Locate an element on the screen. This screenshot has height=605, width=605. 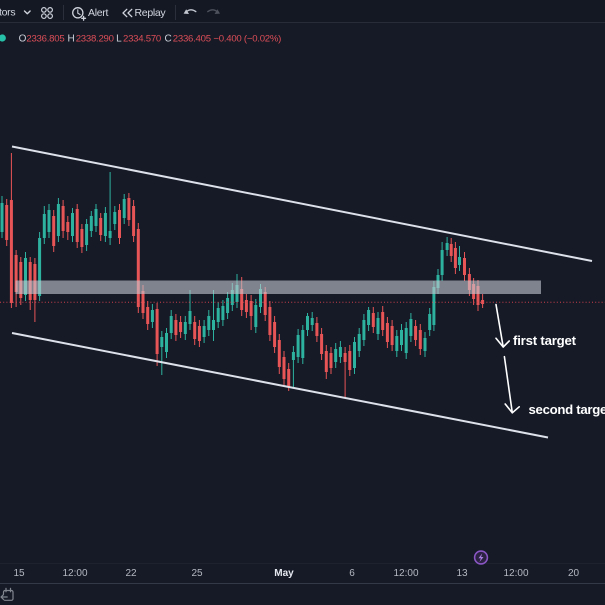
svg-text: 2338.290 is located at coordinates (95, 38).